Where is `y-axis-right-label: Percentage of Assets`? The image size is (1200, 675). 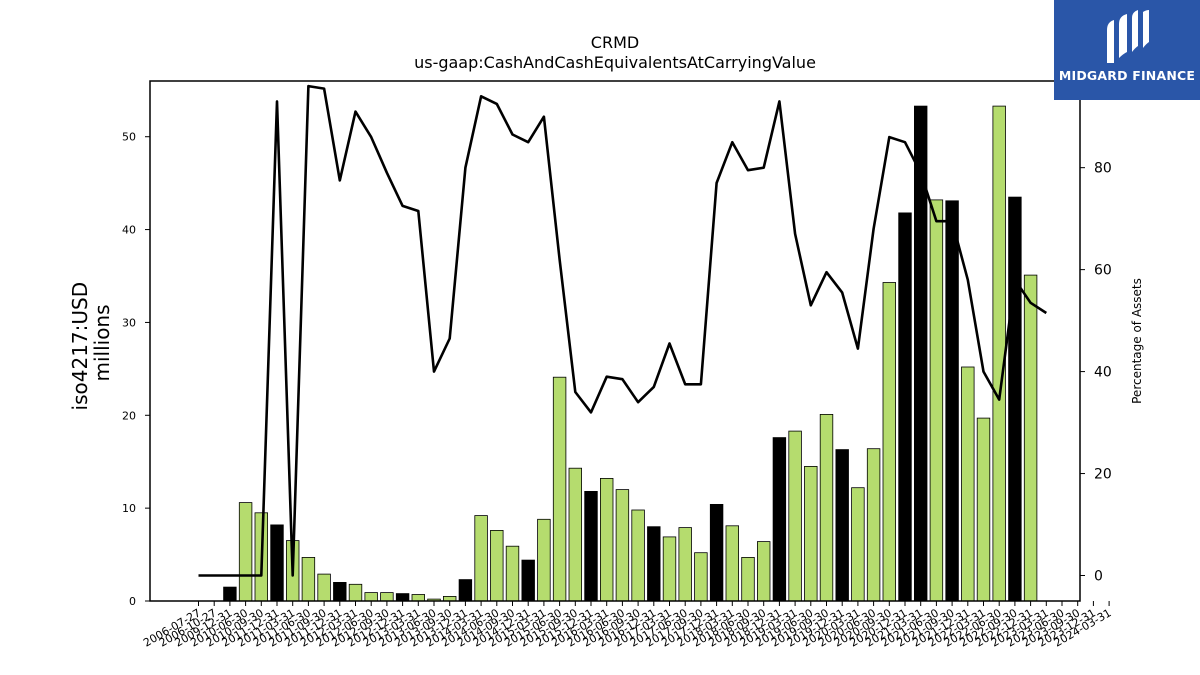 y-axis-right-label: Percentage of Assets is located at coordinates (1137, 341).